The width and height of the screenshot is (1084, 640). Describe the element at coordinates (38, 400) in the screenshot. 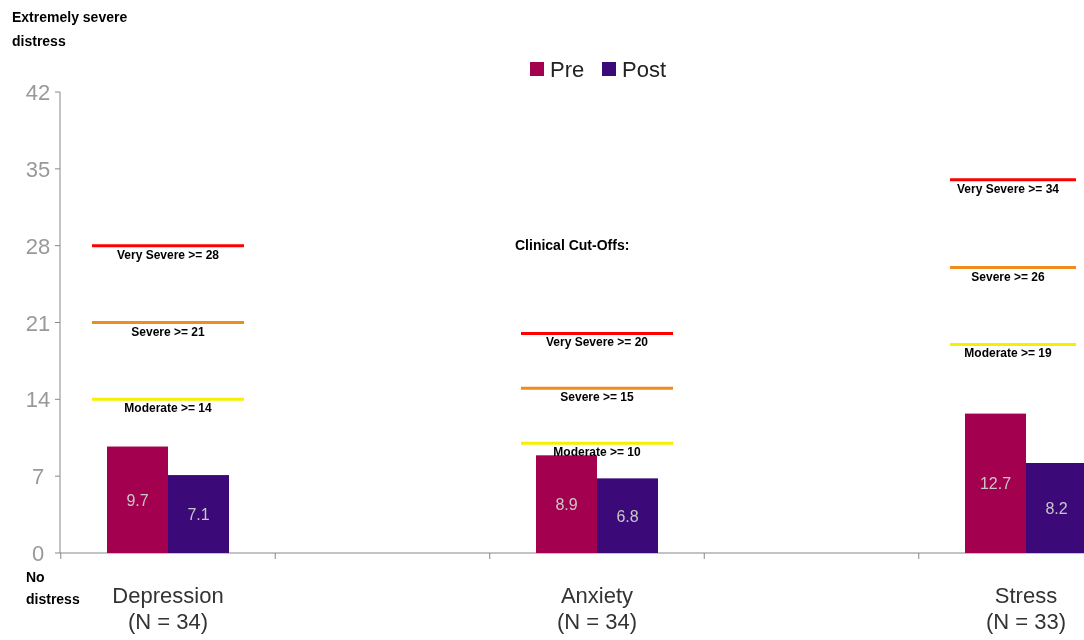

I see `y-tick-label: 14` at that location.